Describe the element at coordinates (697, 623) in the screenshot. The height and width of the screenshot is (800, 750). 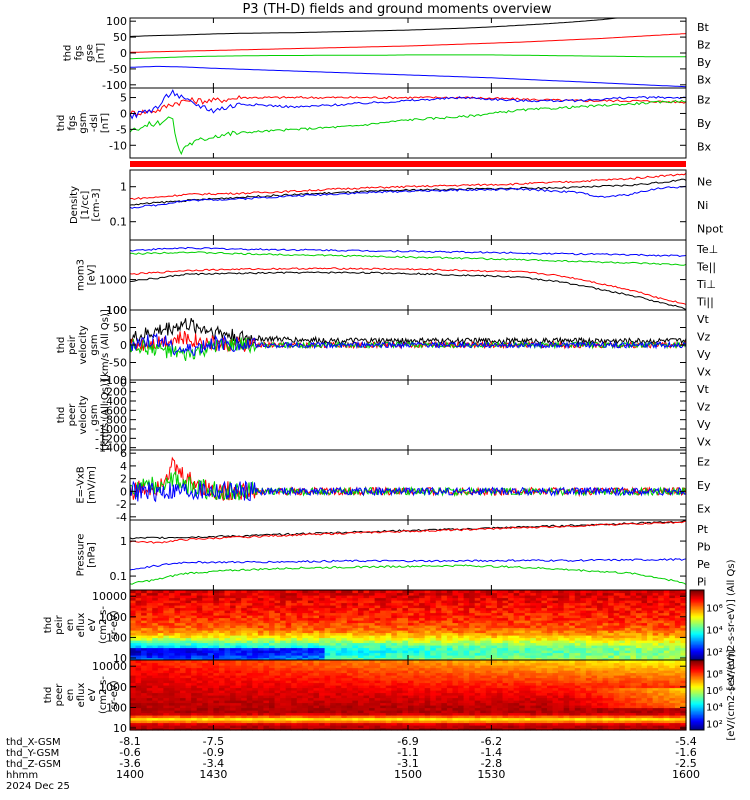
I see `colorbar-cell` at that location.